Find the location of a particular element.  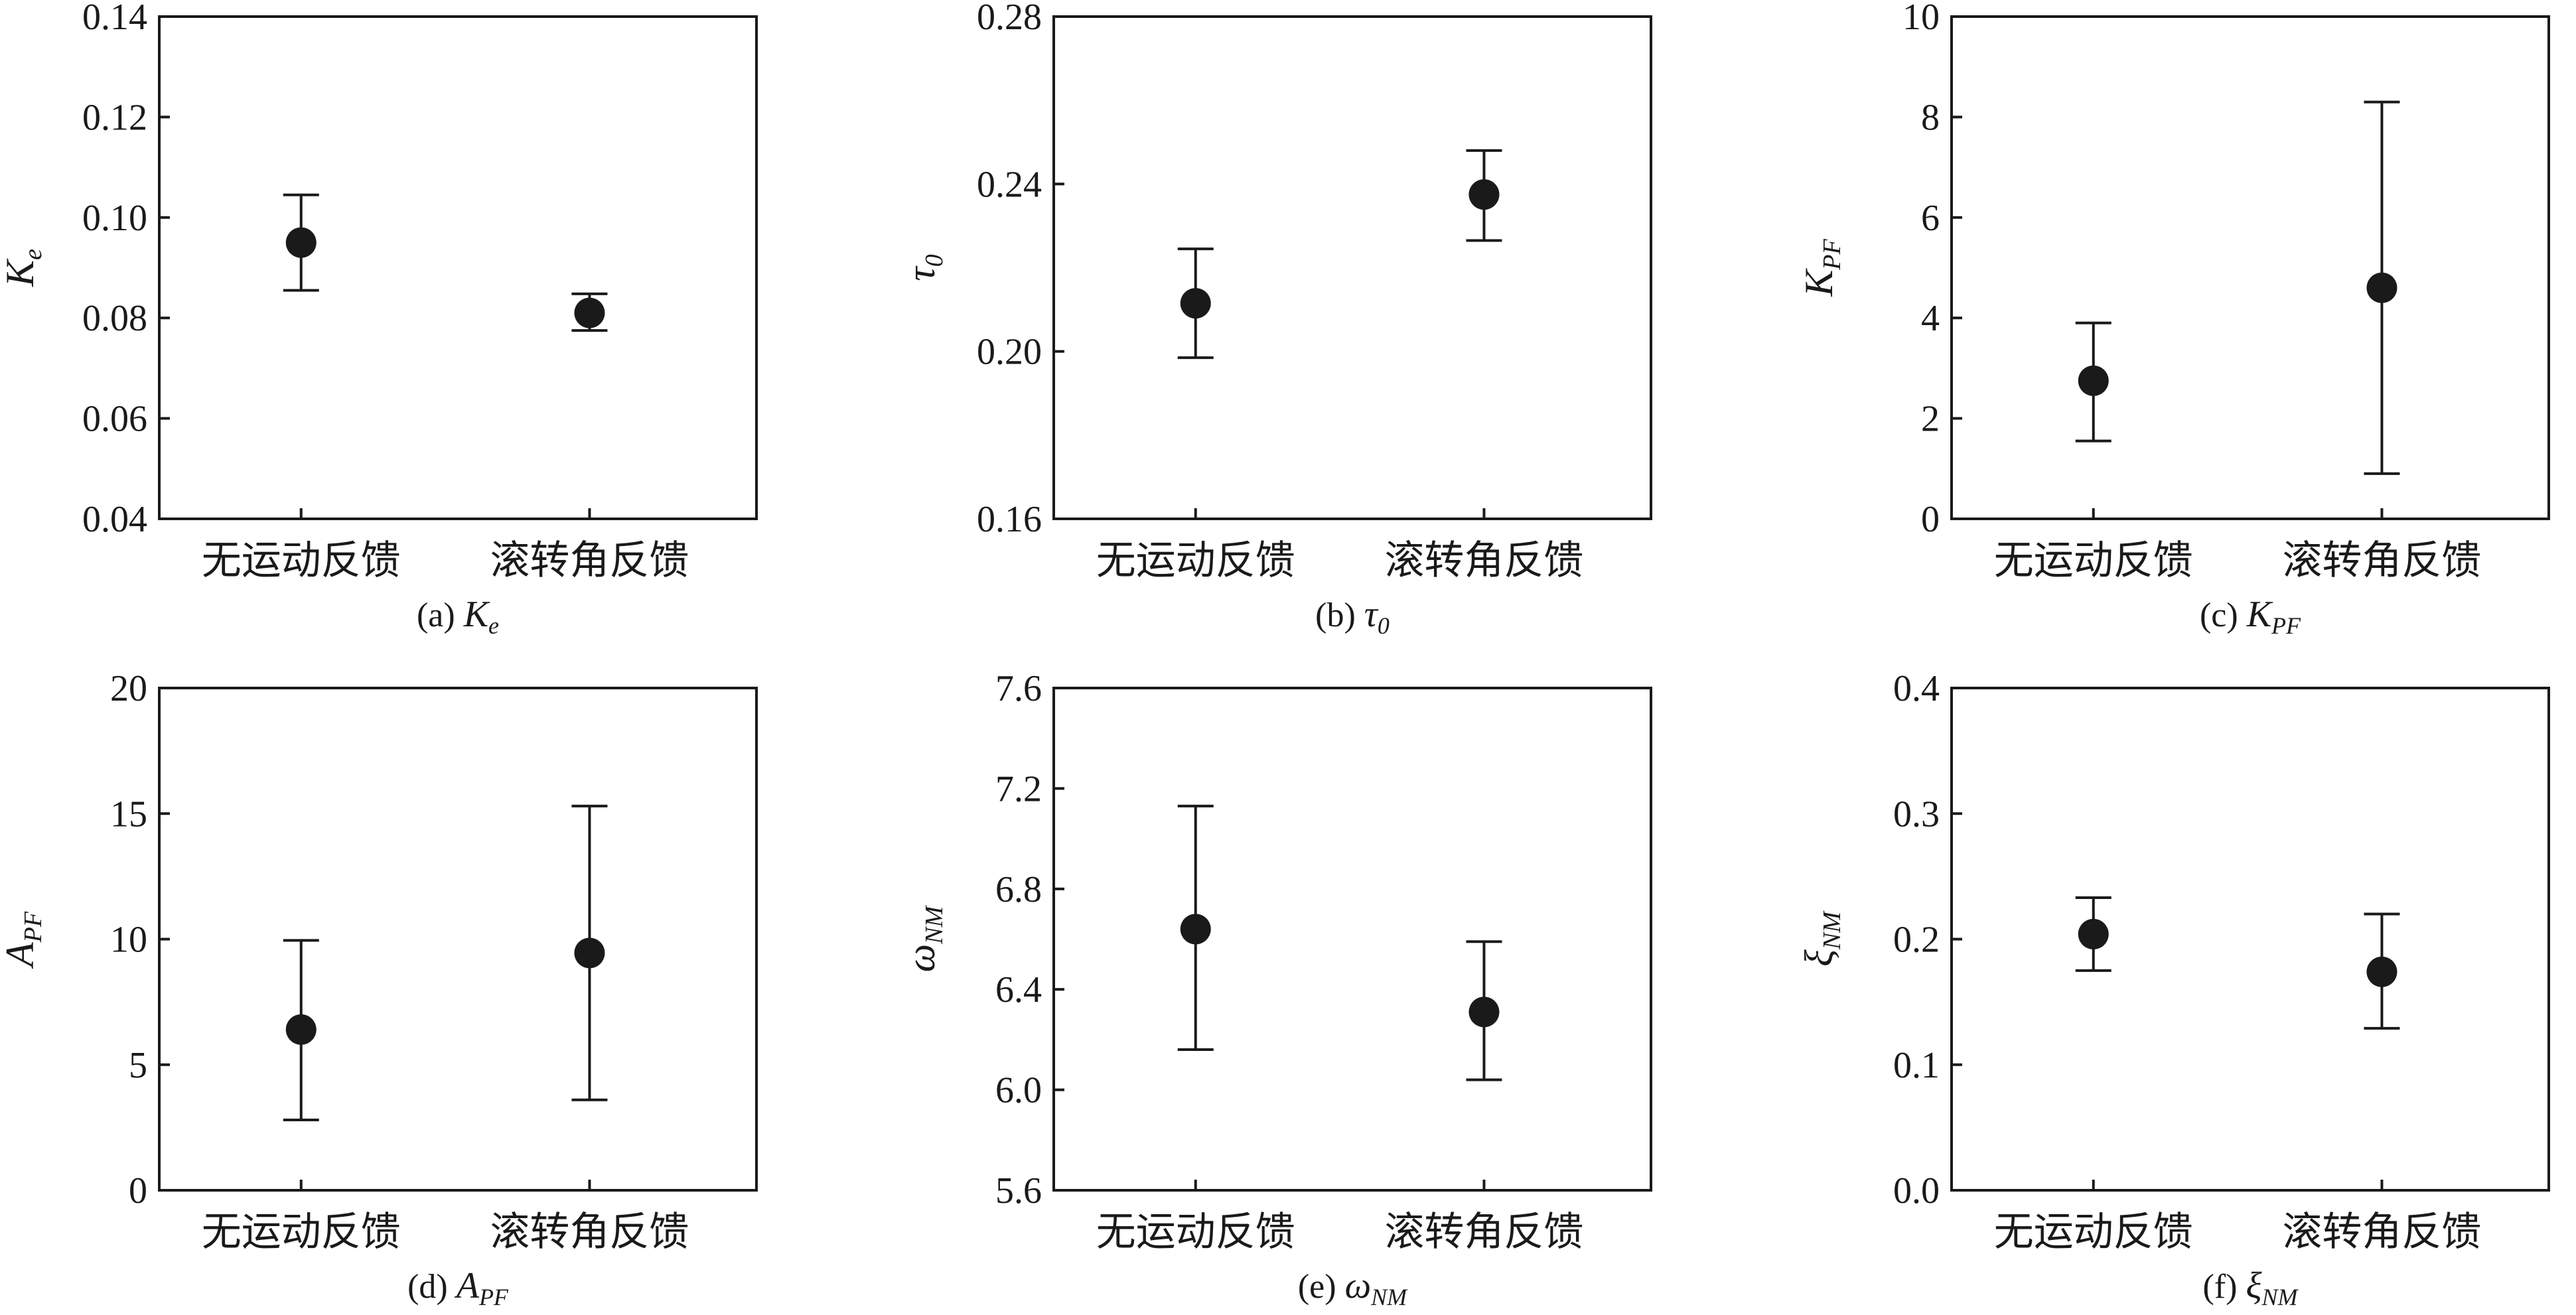

panel-caption-prefix: (d) is located at coordinates (432, 1287).